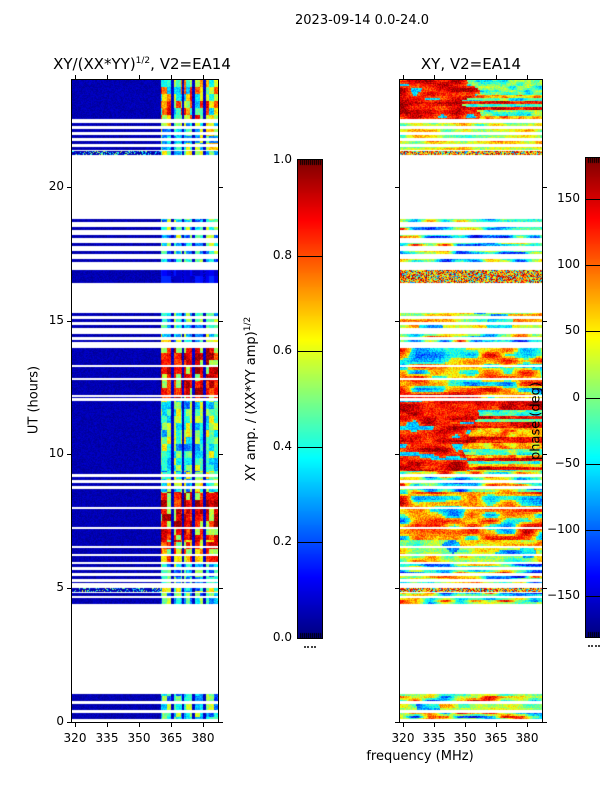  I want to click on left-plot-title-sup: 1/2, so click(143, 61).